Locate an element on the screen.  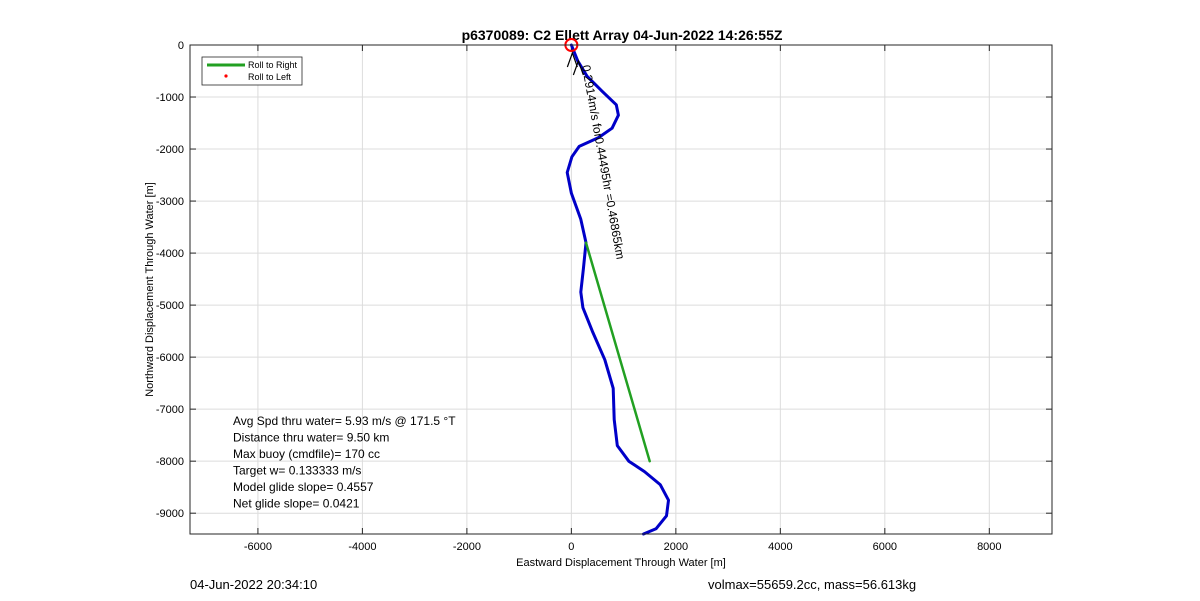
x-axis-label: Eastward Displacement Through Water [m] is located at coordinates (621, 563).